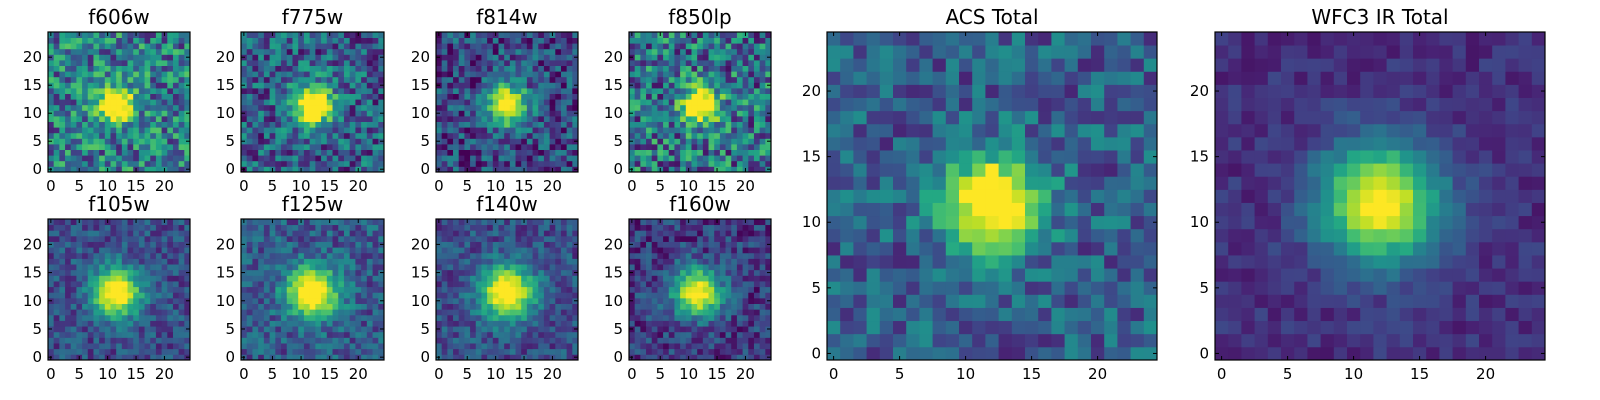  Describe the element at coordinates (135, 186) in the screenshot. I see `x-tick-label: 15` at that location.